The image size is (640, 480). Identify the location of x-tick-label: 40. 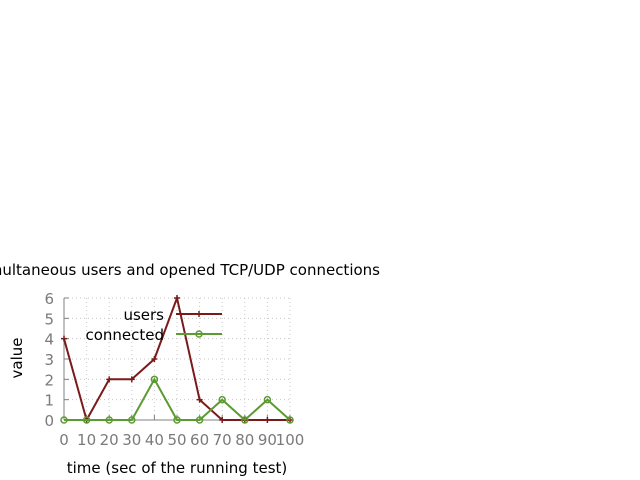
(154, 440).